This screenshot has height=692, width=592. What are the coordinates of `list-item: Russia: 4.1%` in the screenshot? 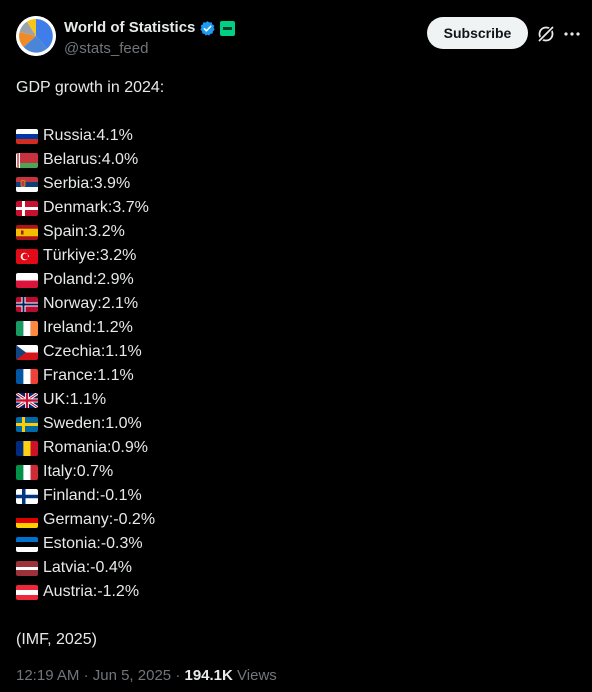 It's located at (296, 136).